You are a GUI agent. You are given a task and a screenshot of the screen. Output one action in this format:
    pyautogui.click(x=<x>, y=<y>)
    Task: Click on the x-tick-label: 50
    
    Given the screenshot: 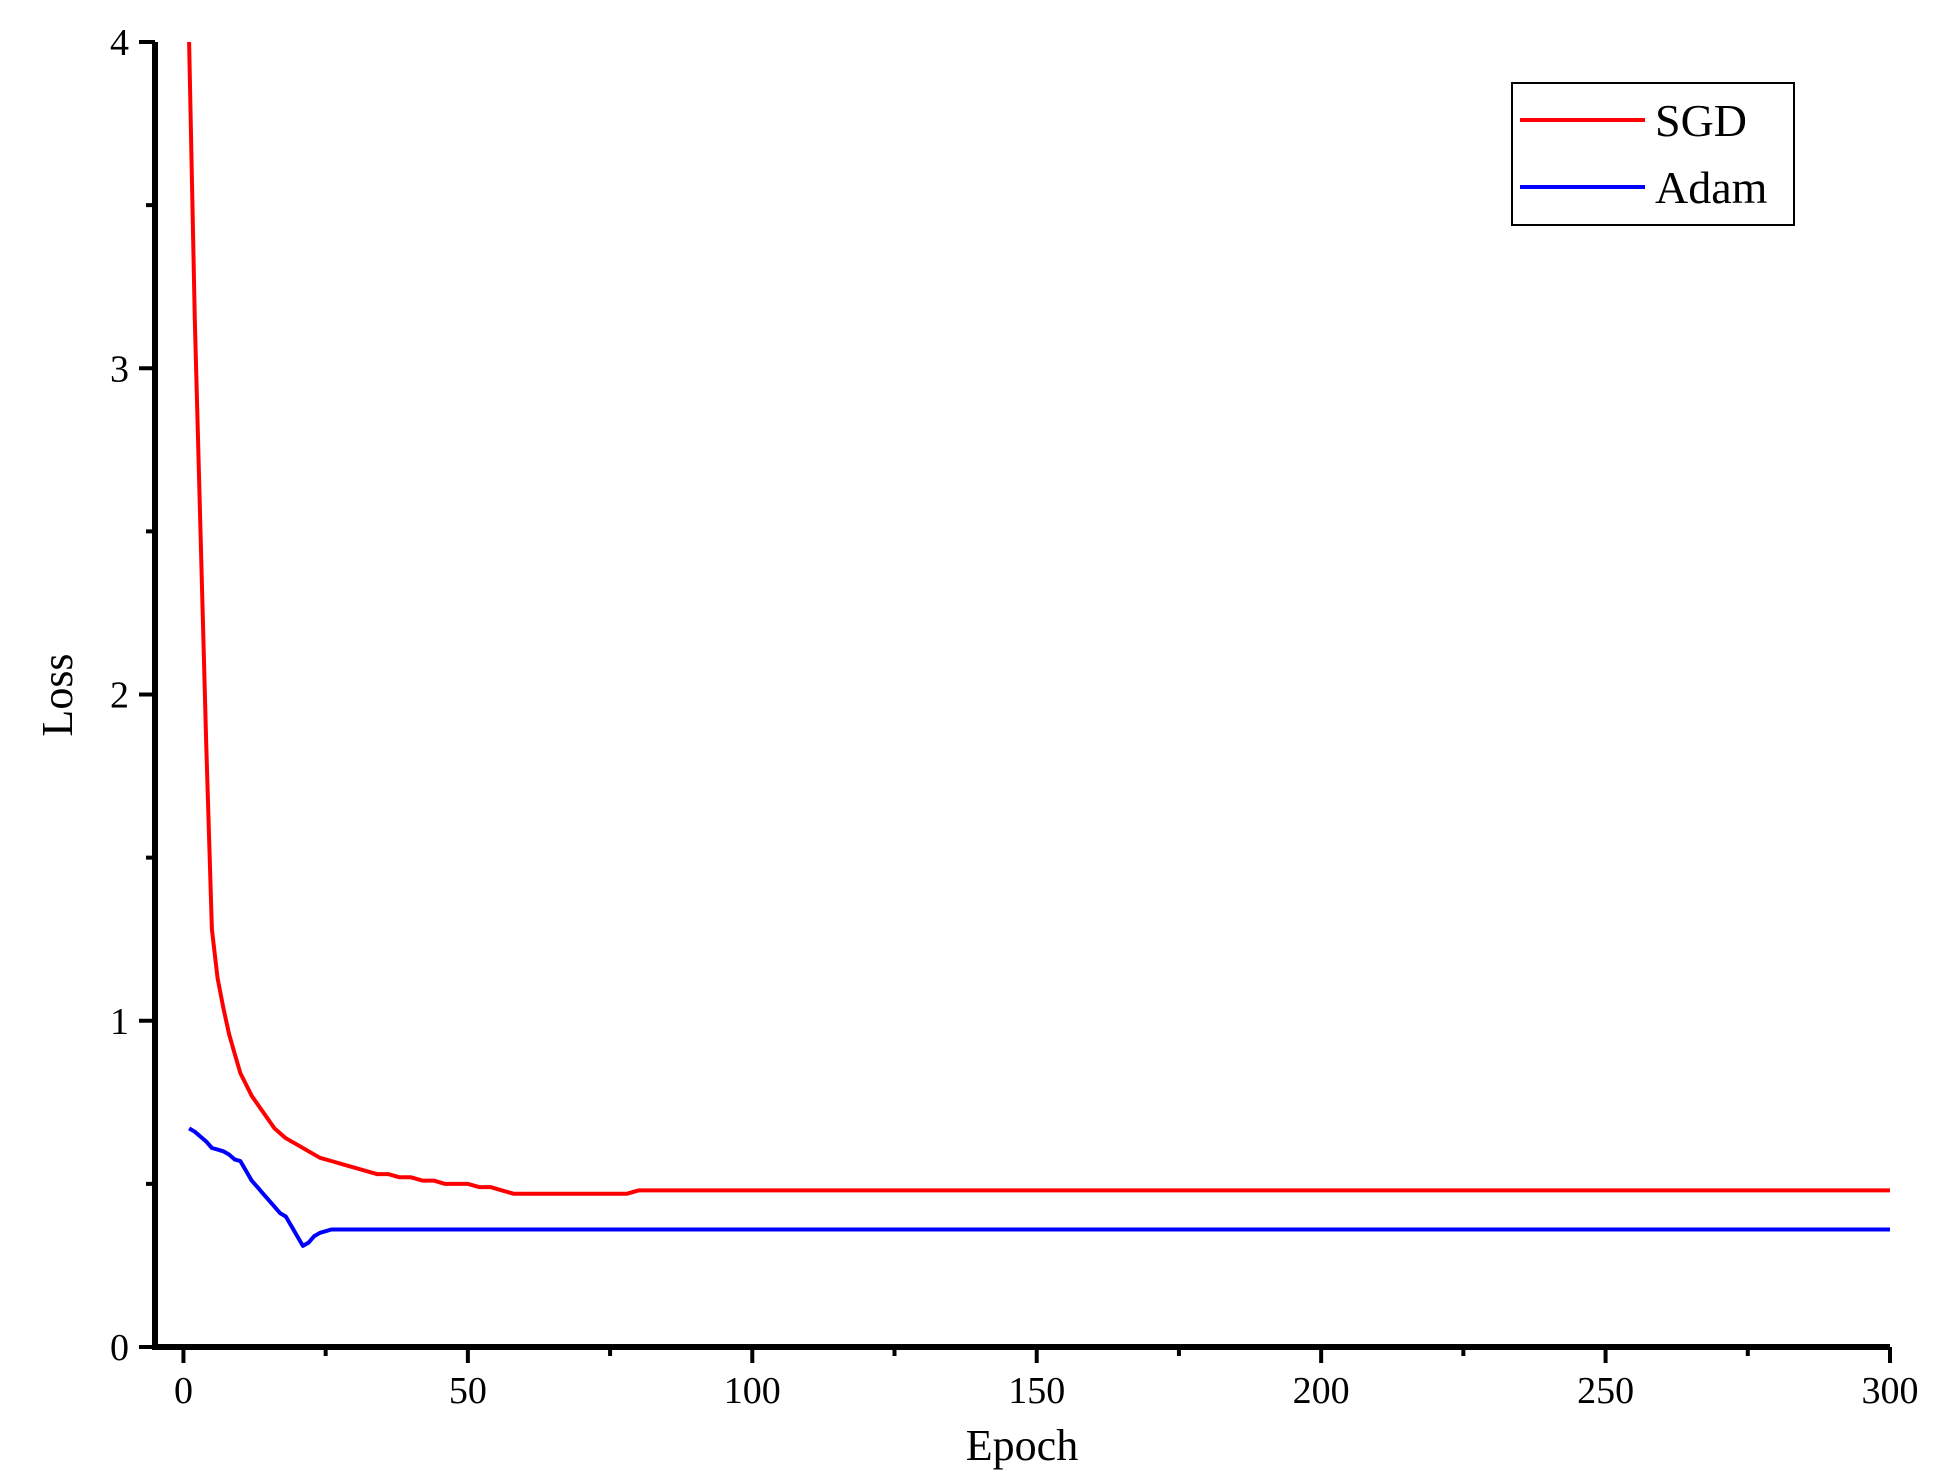 What is the action you would take?
    pyautogui.click(x=468, y=1391)
    